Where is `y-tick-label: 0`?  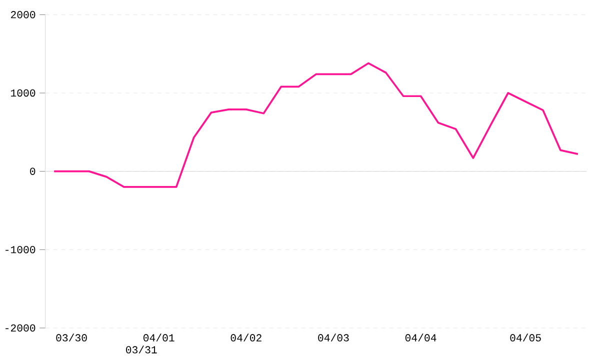 y-tick-label: 0 is located at coordinates (33, 171).